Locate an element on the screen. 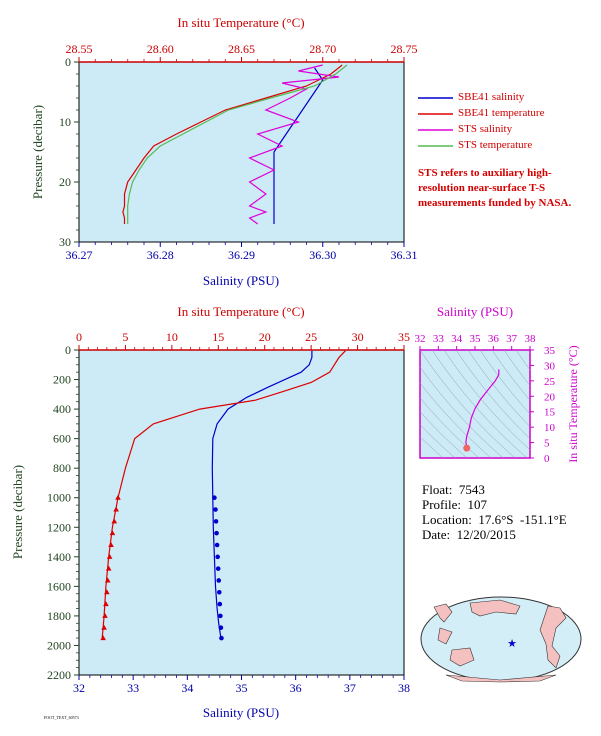  ts-temp-tick-label: 30 is located at coordinates (550, 366).